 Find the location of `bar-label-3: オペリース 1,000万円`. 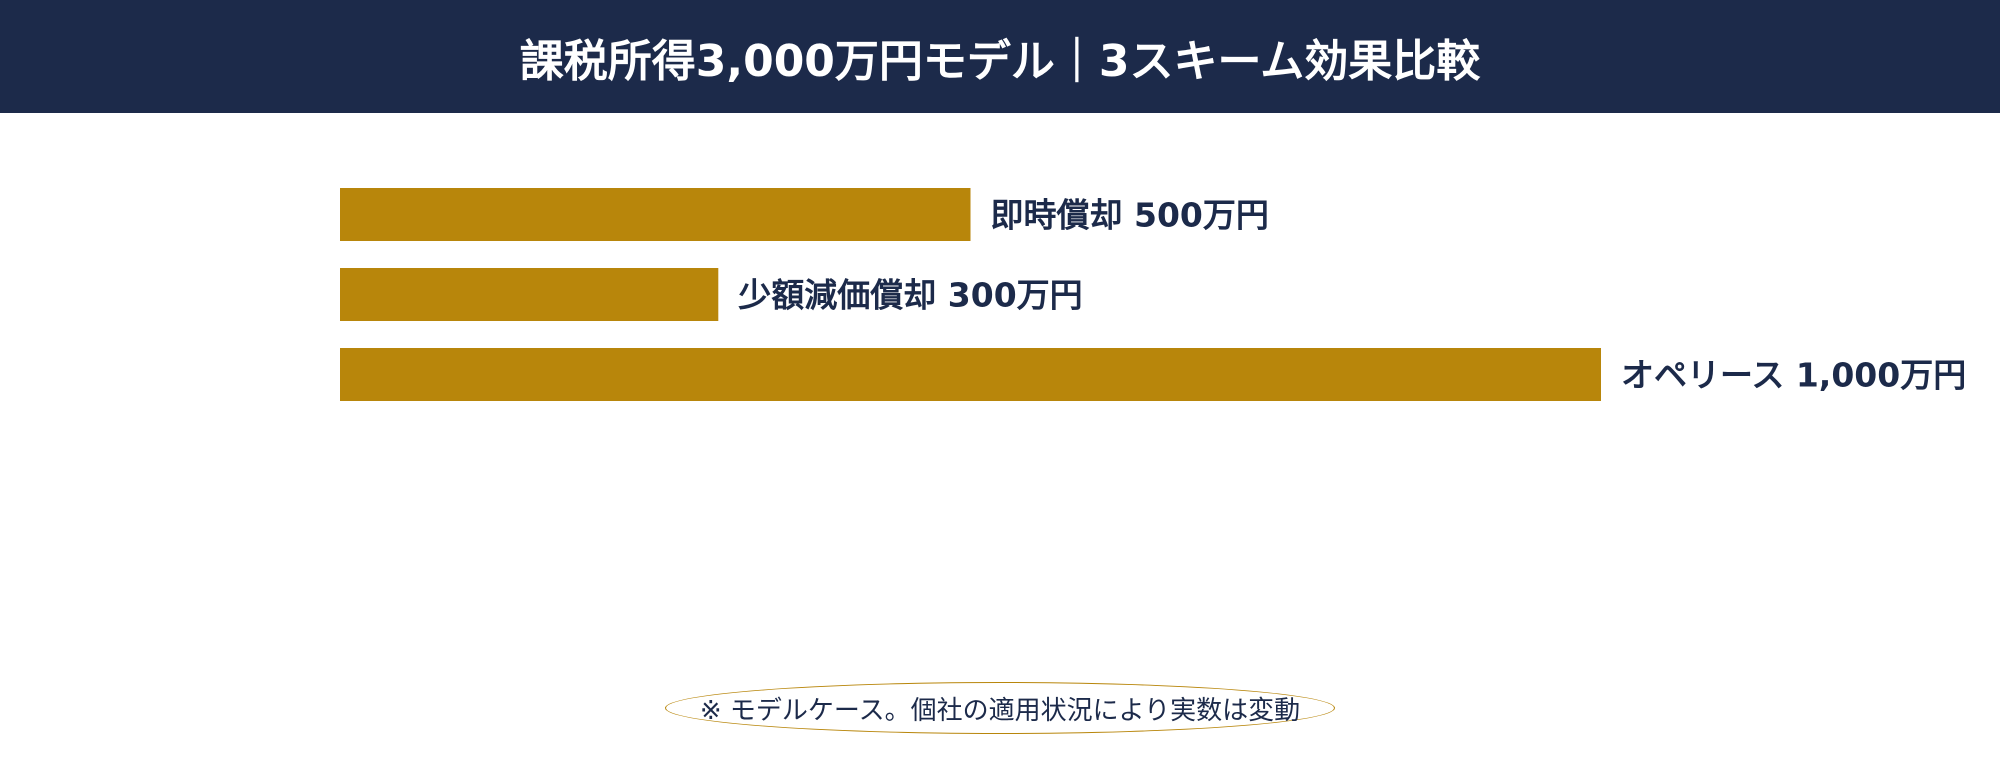

bar-label-3: オペリース 1,000万円 is located at coordinates (1793, 375).